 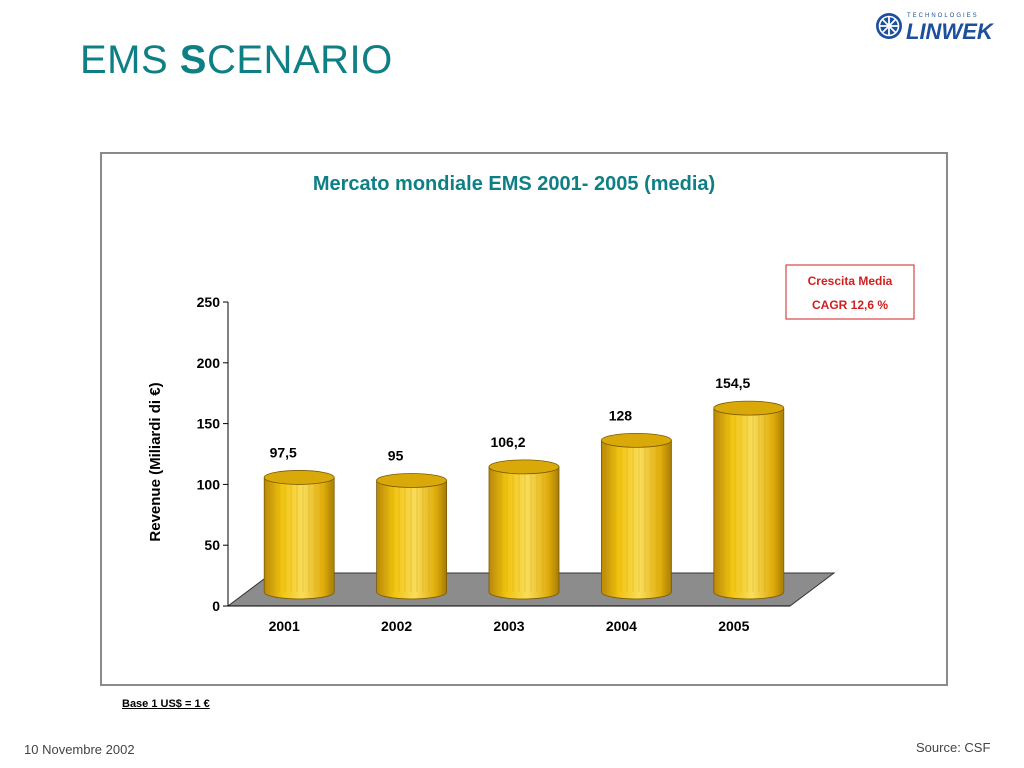 What do you see at coordinates (953, 747) in the screenshot?
I see `source-footer: Source: CSF` at bounding box center [953, 747].